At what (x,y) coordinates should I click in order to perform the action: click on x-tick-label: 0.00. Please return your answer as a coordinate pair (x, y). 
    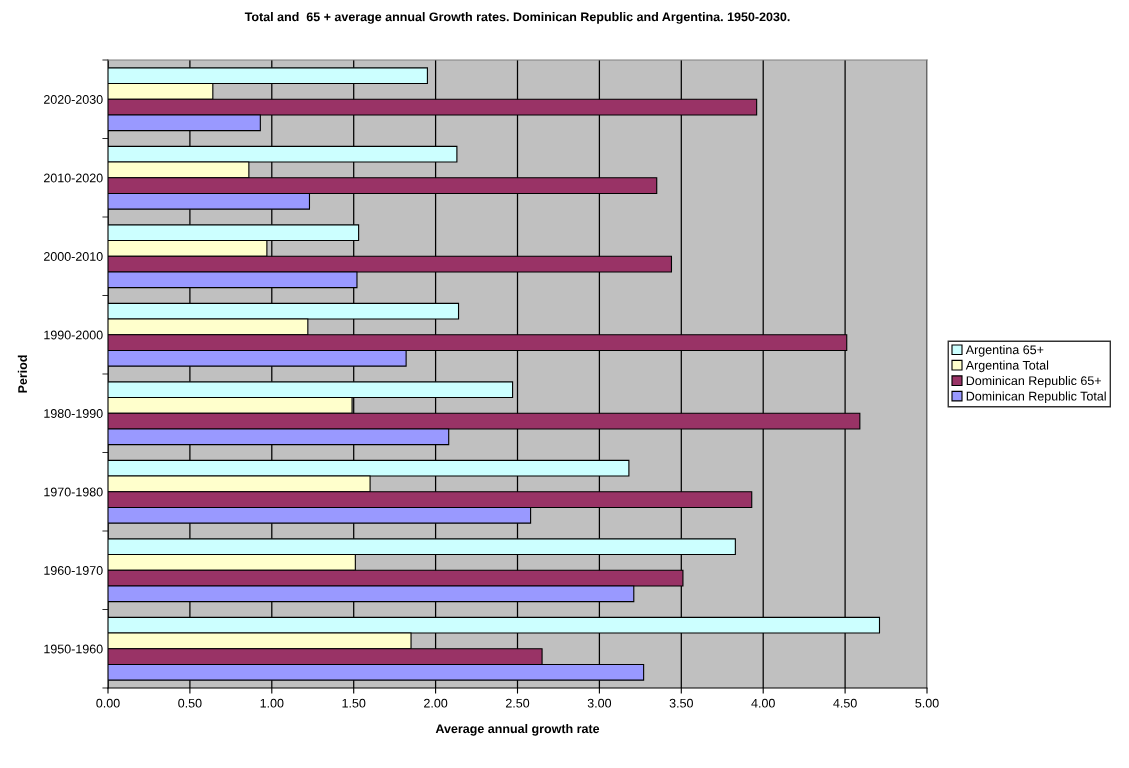
    Looking at the image, I should click on (108, 703).